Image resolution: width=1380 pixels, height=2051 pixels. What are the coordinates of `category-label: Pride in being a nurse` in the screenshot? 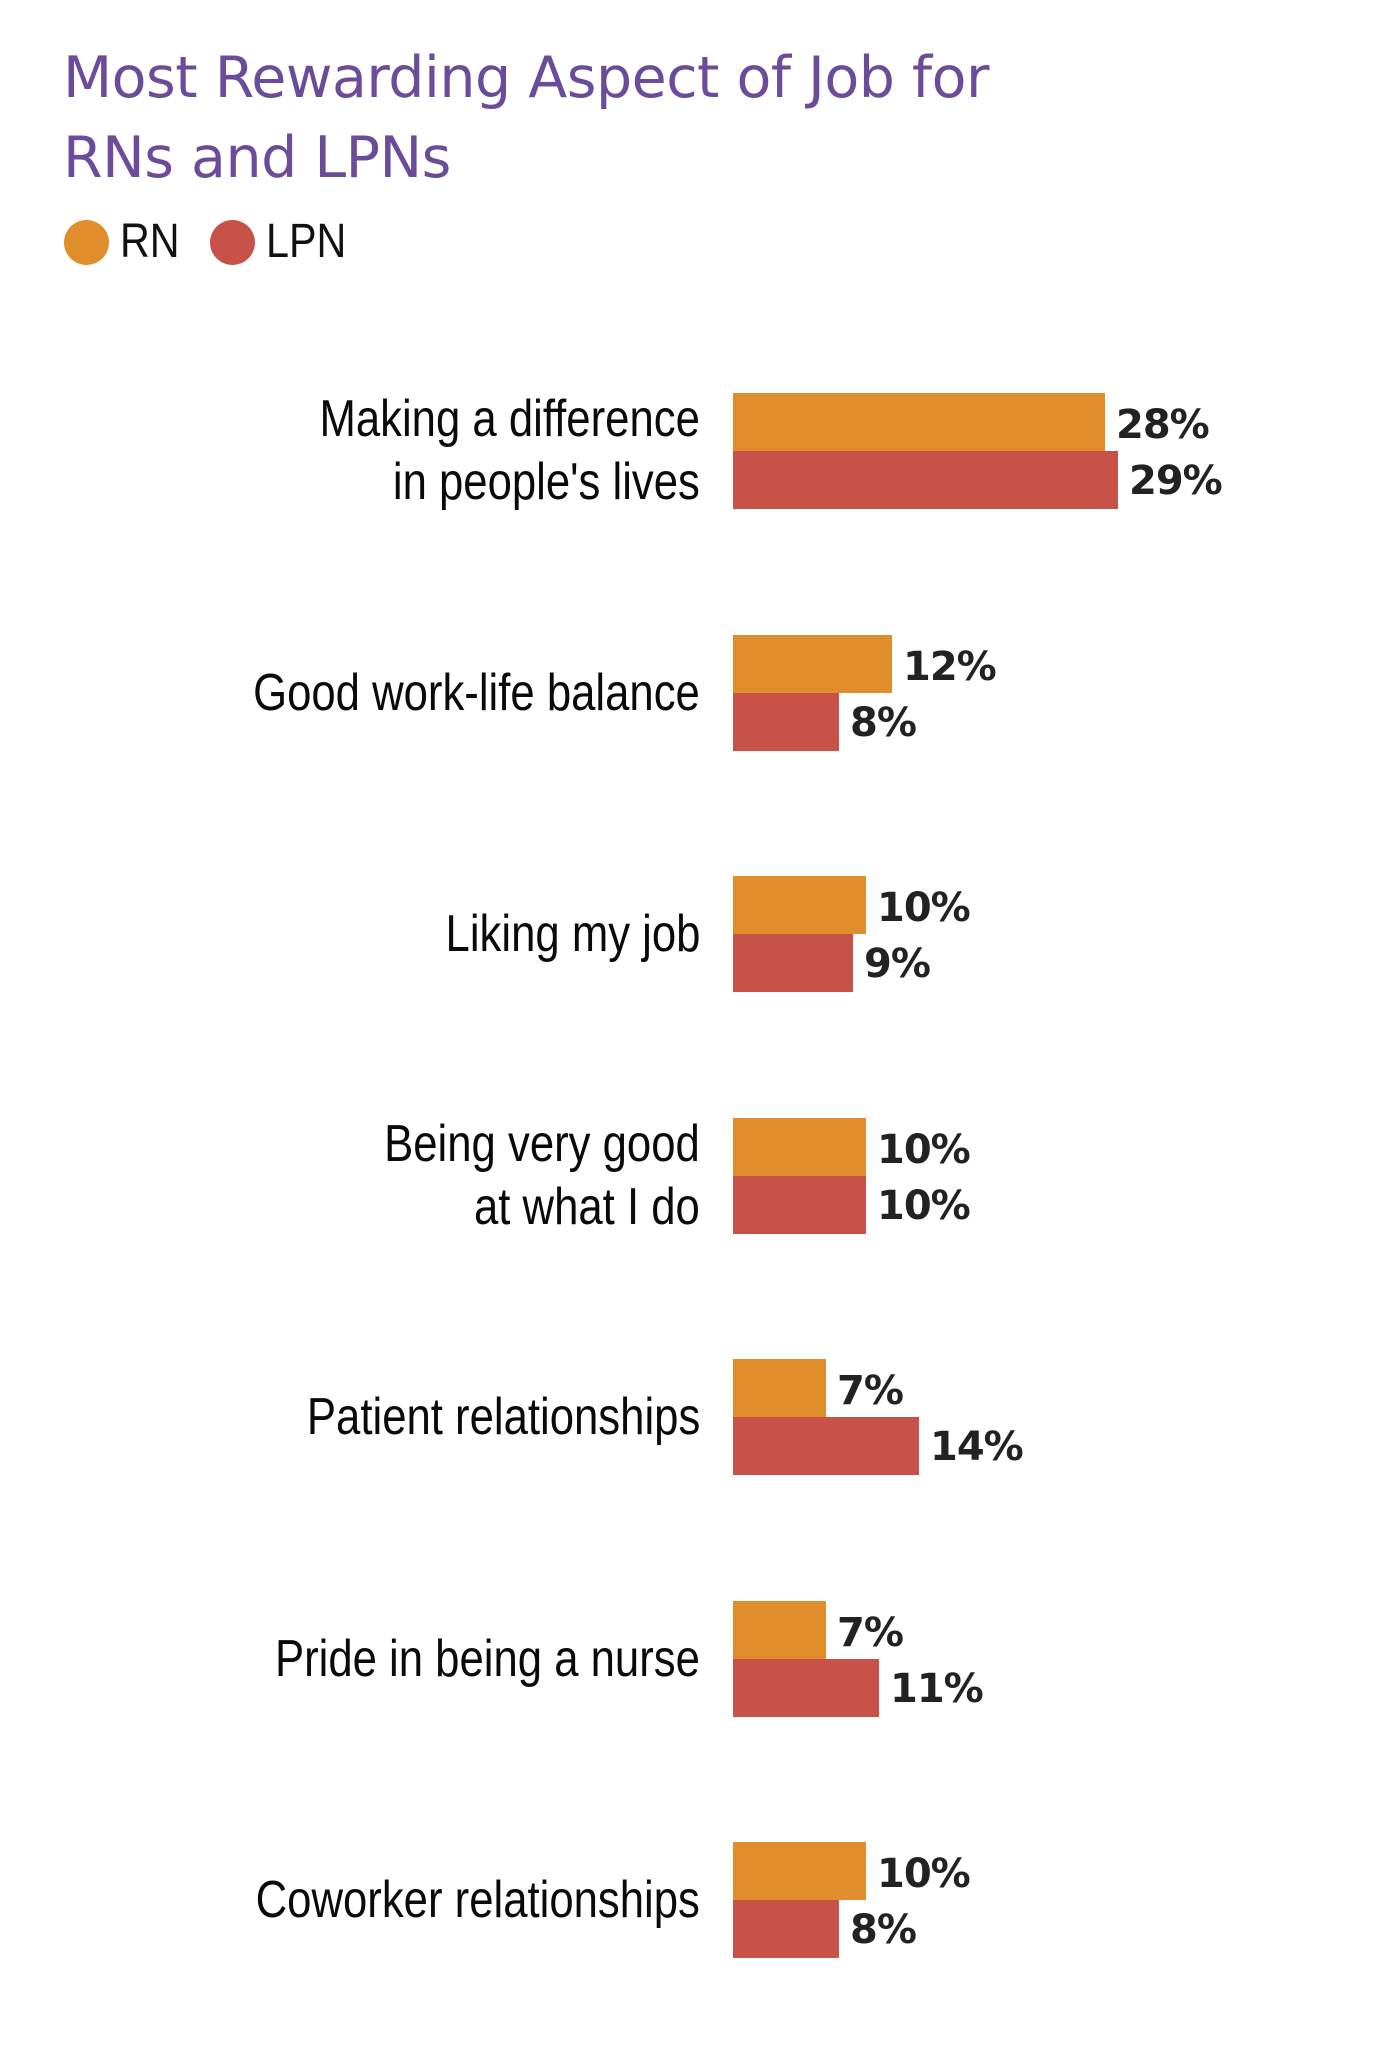 It's located at (487, 1659).